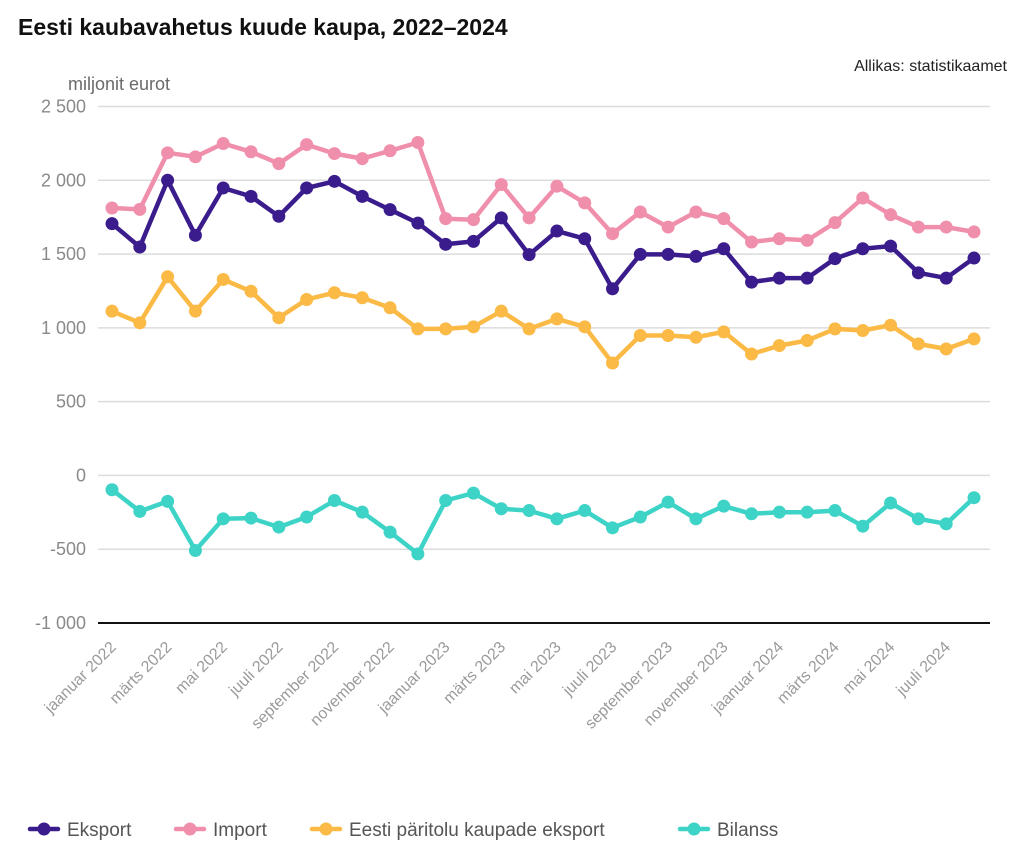 This screenshot has height=853, width=1024. What do you see at coordinates (220, 830) in the screenshot?
I see `legend-item: Import` at bounding box center [220, 830].